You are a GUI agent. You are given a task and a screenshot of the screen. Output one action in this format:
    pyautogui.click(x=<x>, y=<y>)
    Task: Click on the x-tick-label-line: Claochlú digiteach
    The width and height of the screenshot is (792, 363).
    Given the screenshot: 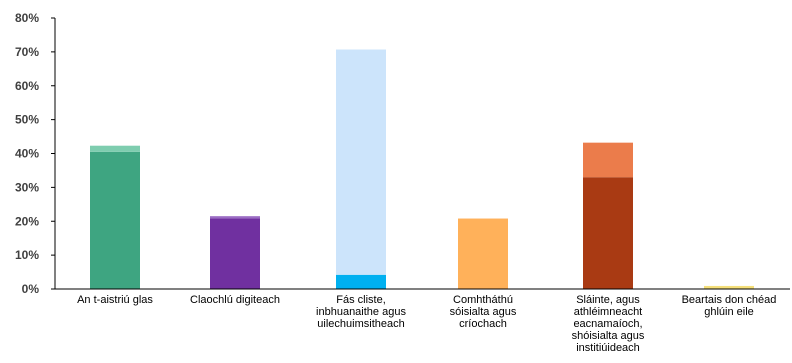 What is the action you would take?
    pyautogui.click(x=235, y=300)
    